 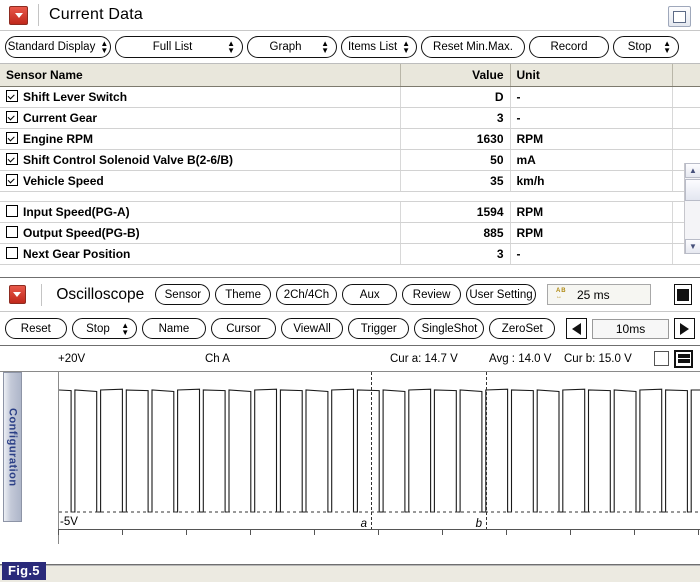 I want to click on chevron-up-icon: ▲, so click(x=692, y=170).